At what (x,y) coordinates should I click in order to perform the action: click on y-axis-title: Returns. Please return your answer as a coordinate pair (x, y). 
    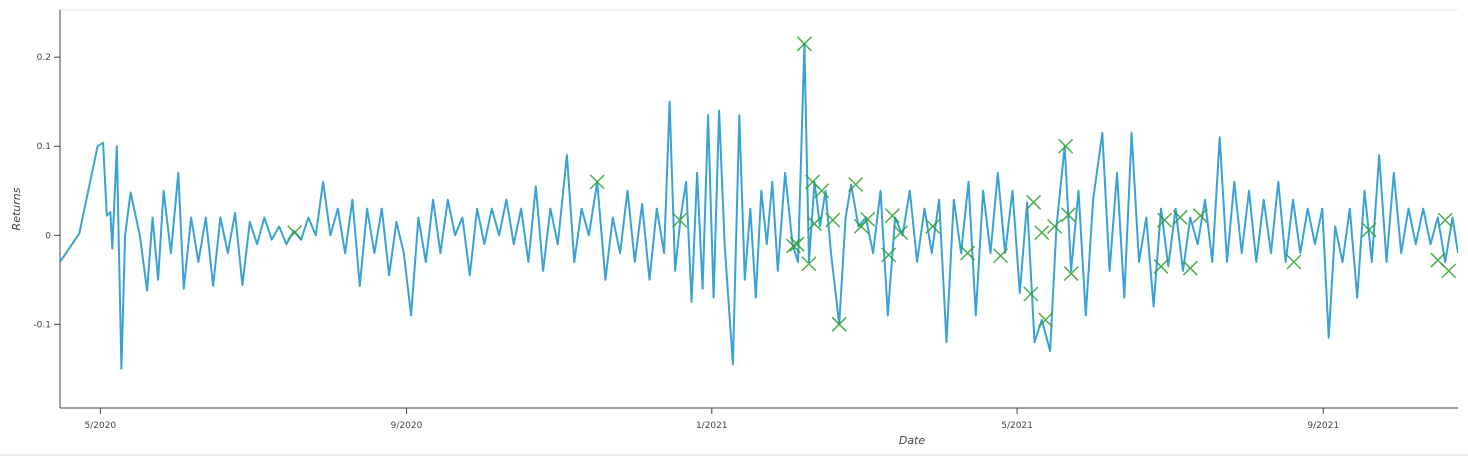
    Looking at the image, I should click on (16, 208).